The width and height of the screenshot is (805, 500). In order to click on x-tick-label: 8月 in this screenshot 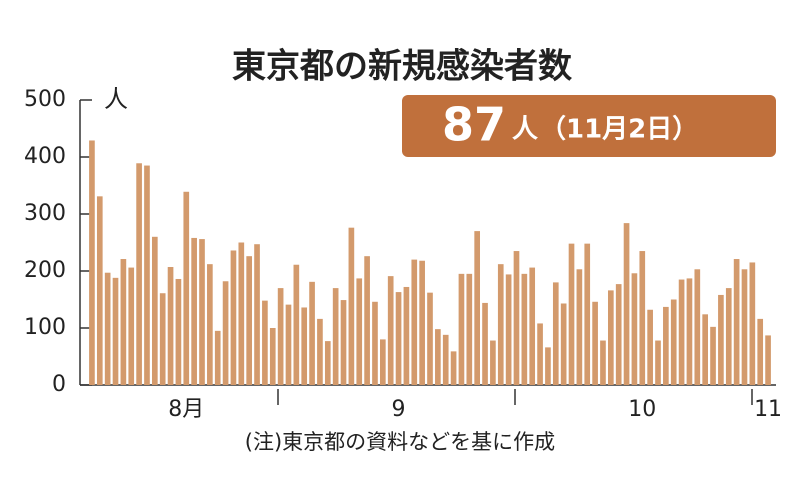, I will do `click(186, 409)`.